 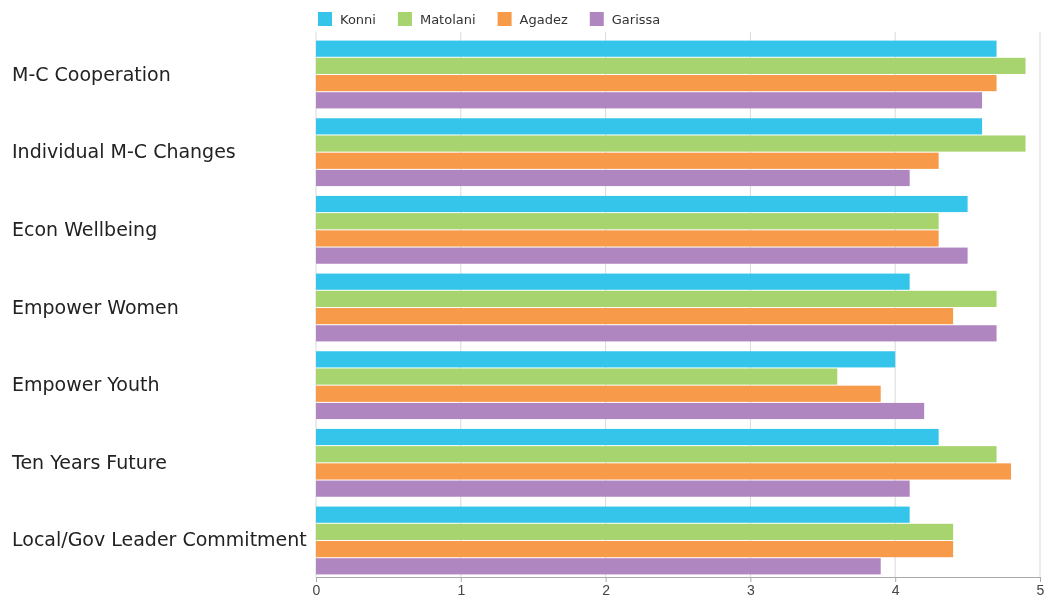 What do you see at coordinates (895, 589) in the screenshot?
I see `x-tick-label: 4` at bounding box center [895, 589].